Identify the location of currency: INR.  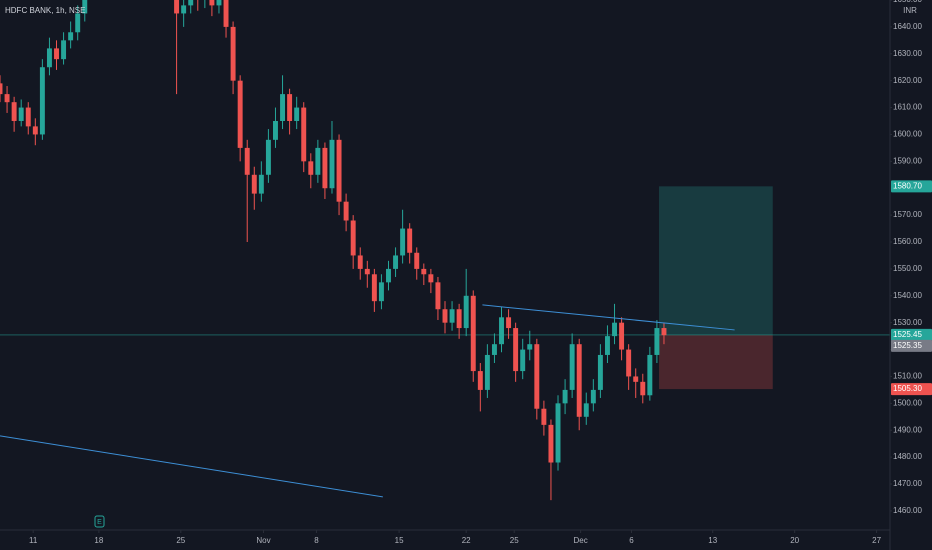
(910, 10).